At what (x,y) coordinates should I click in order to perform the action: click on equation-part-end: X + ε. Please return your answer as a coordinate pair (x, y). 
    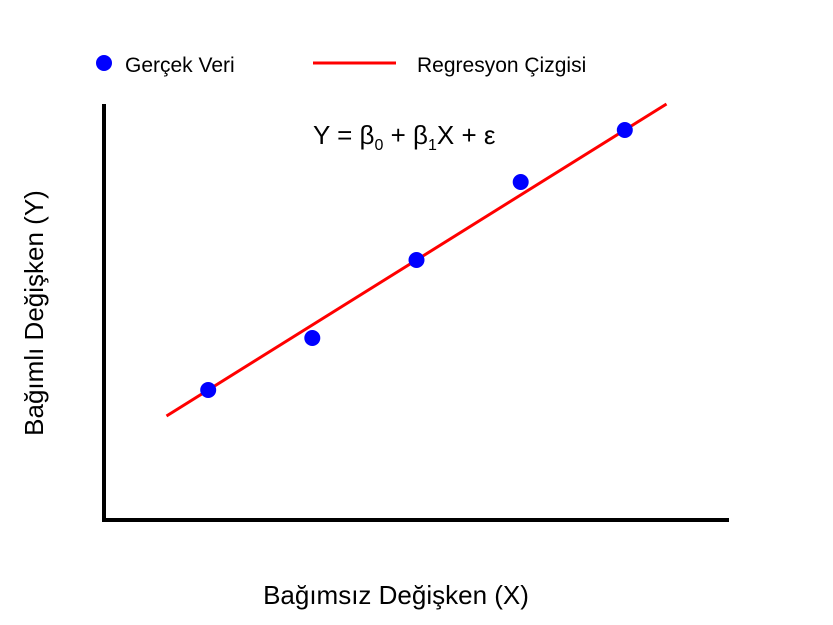
    Looking at the image, I should click on (466, 135).